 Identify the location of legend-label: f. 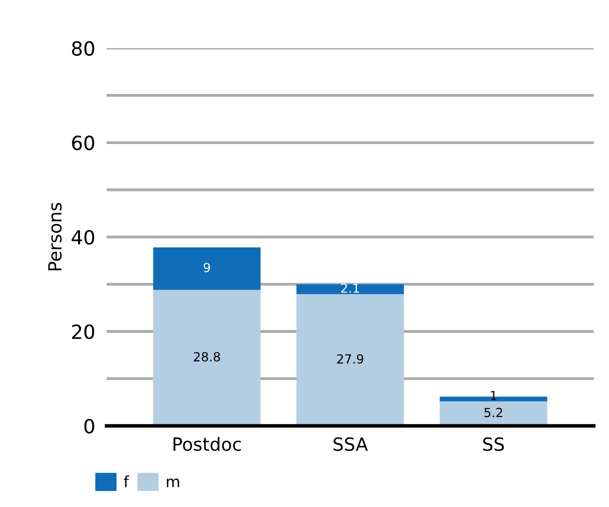
(127, 481).